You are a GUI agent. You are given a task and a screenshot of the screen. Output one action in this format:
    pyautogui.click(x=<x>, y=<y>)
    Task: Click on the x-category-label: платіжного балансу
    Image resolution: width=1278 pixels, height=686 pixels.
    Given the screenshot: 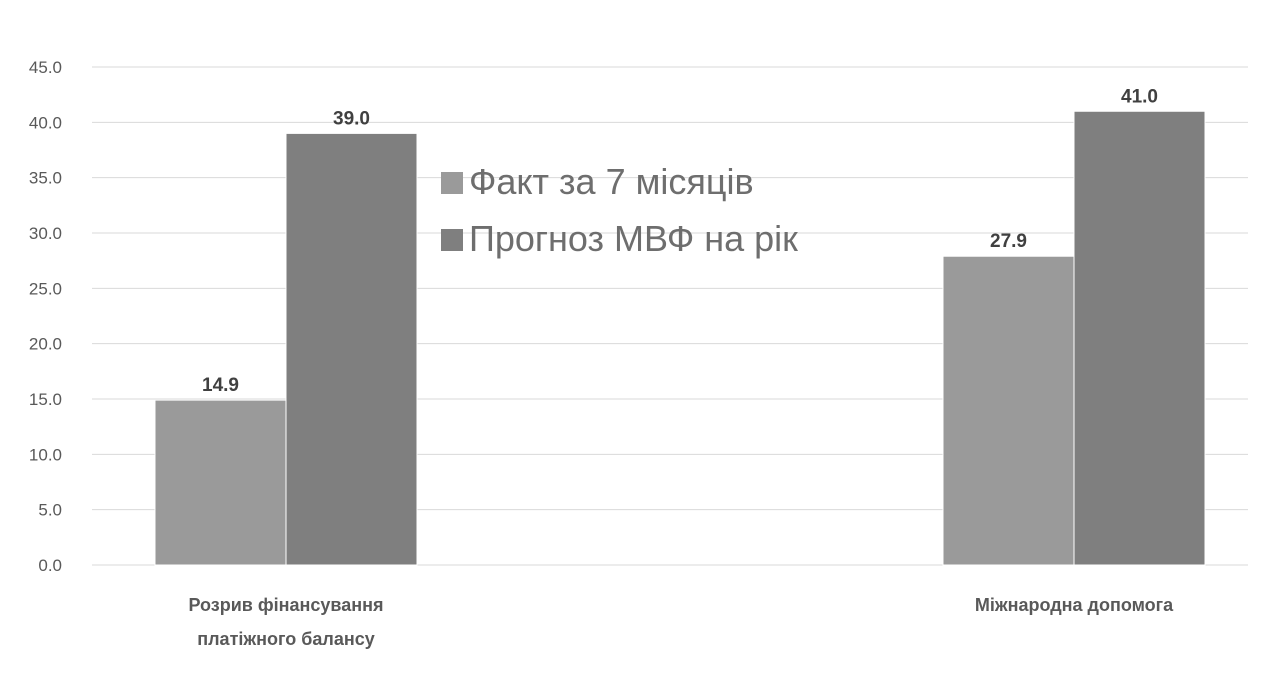 What is the action you would take?
    pyautogui.click(x=286, y=639)
    